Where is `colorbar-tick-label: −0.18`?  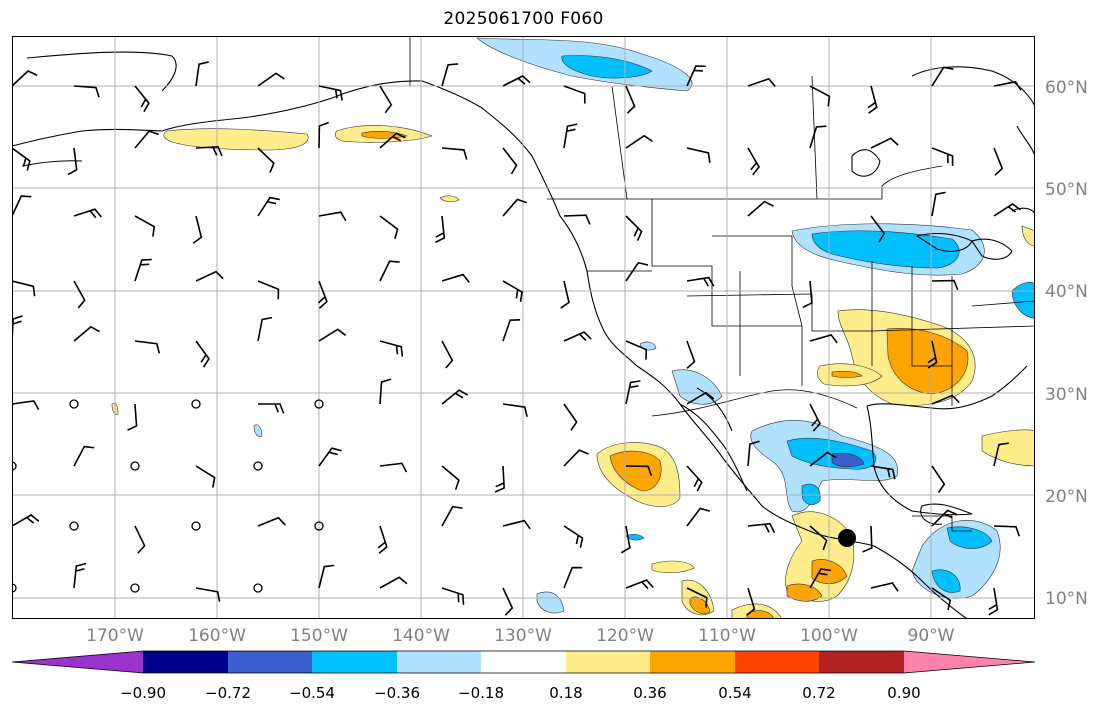
colorbar-tick-label: −0.18 is located at coordinates (481, 693).